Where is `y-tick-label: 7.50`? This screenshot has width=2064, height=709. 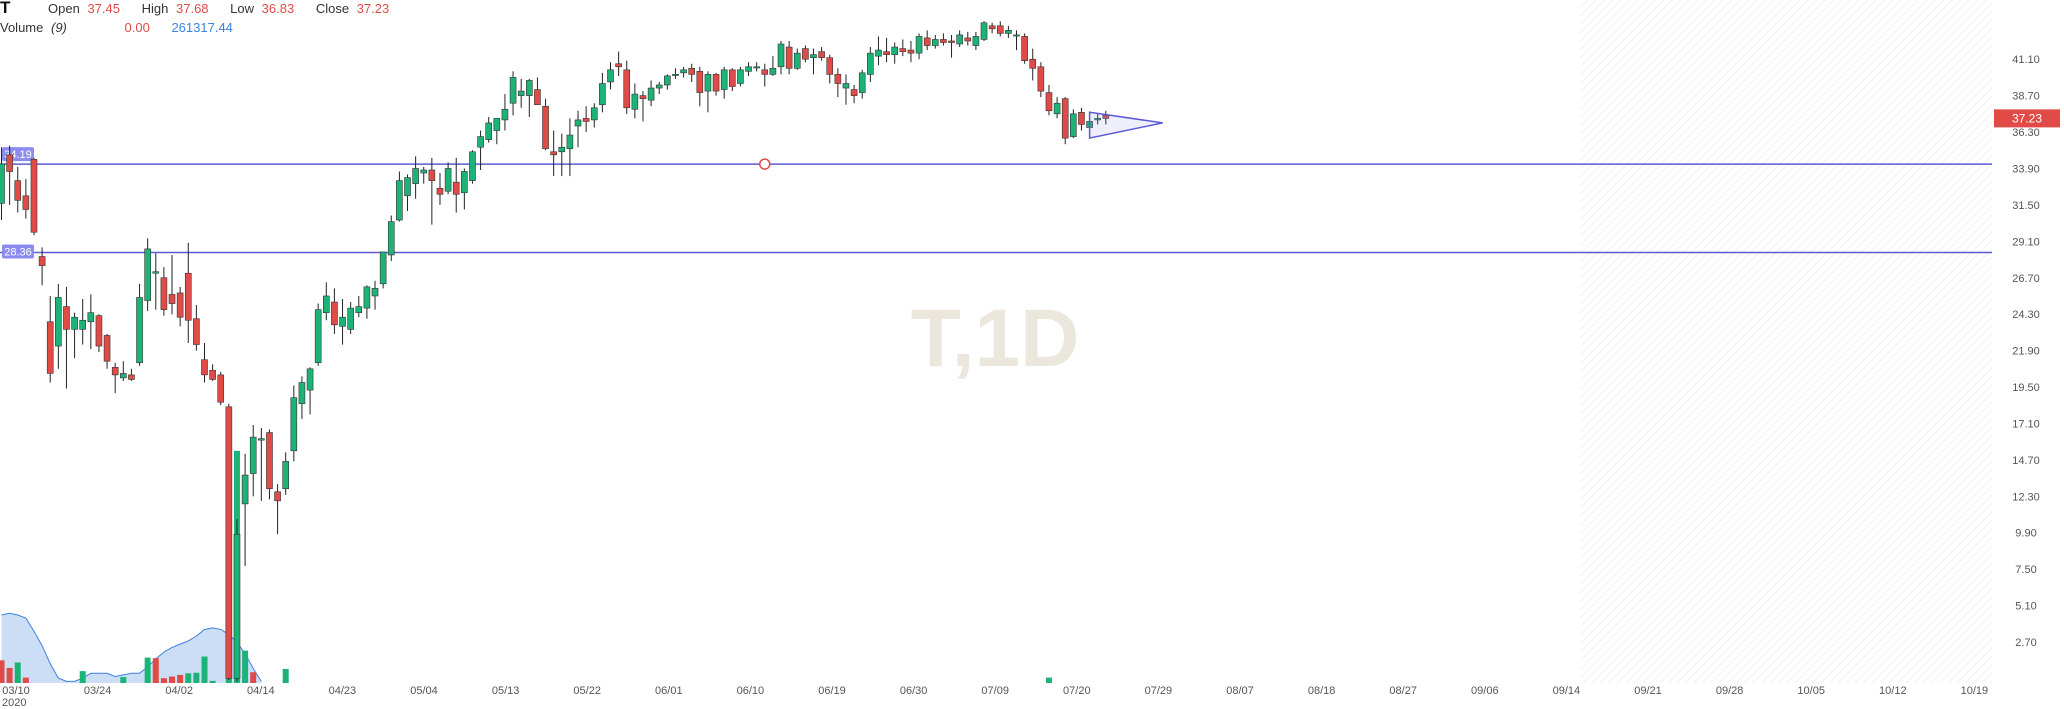
y-tick-label: 7.50 is located at coordinates (2025, 570).